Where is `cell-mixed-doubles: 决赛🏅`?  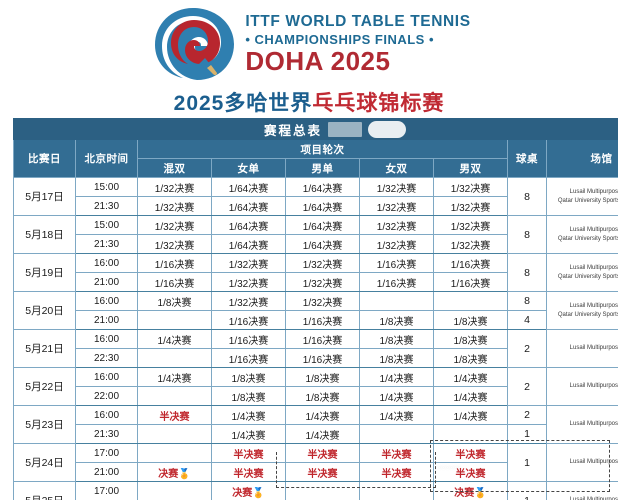 cell-mixed-doubles: 决赛🏅 is located at coordinates (174, 472).